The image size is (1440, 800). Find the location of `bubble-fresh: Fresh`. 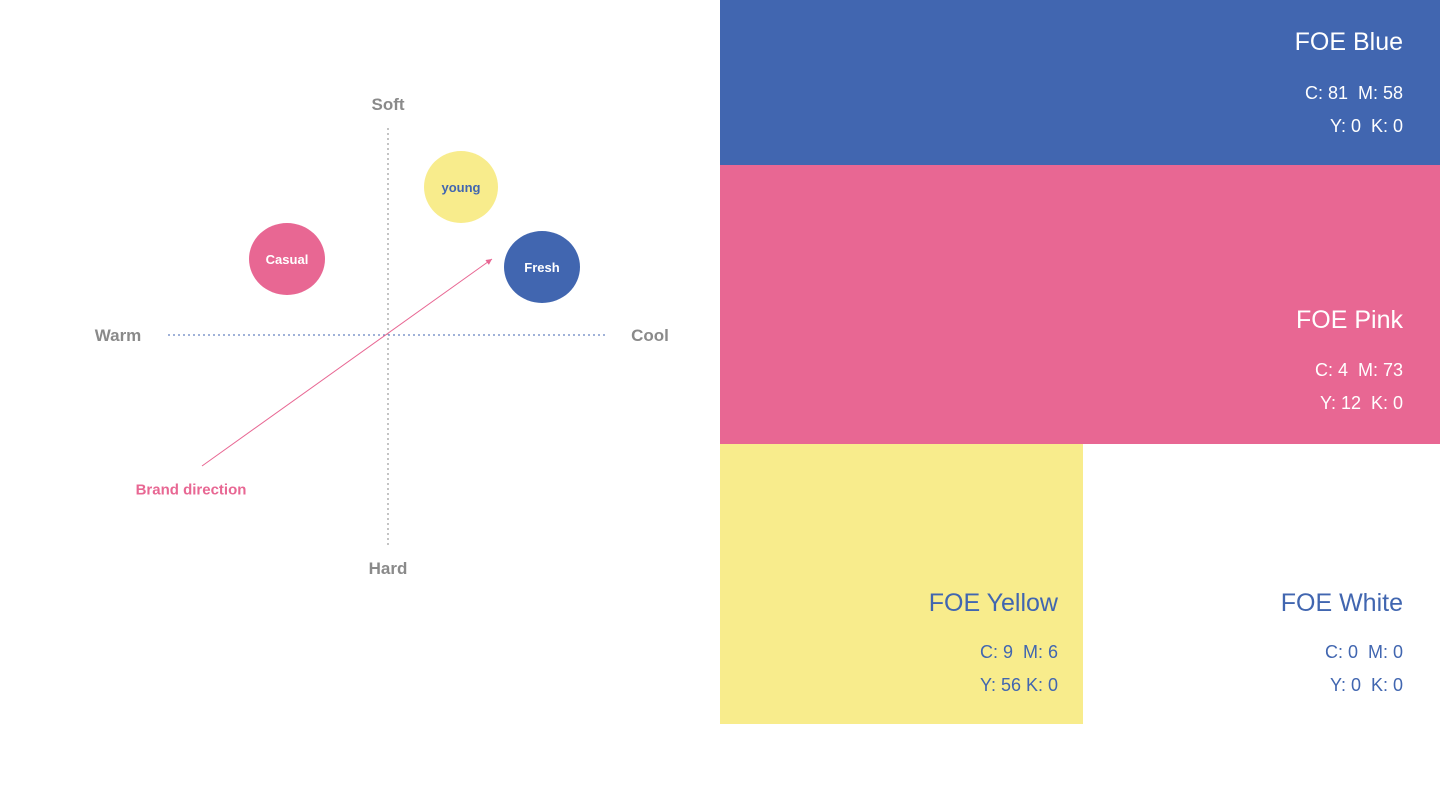

bubble-fresh: Fresh is located at coordinates (542, 267).